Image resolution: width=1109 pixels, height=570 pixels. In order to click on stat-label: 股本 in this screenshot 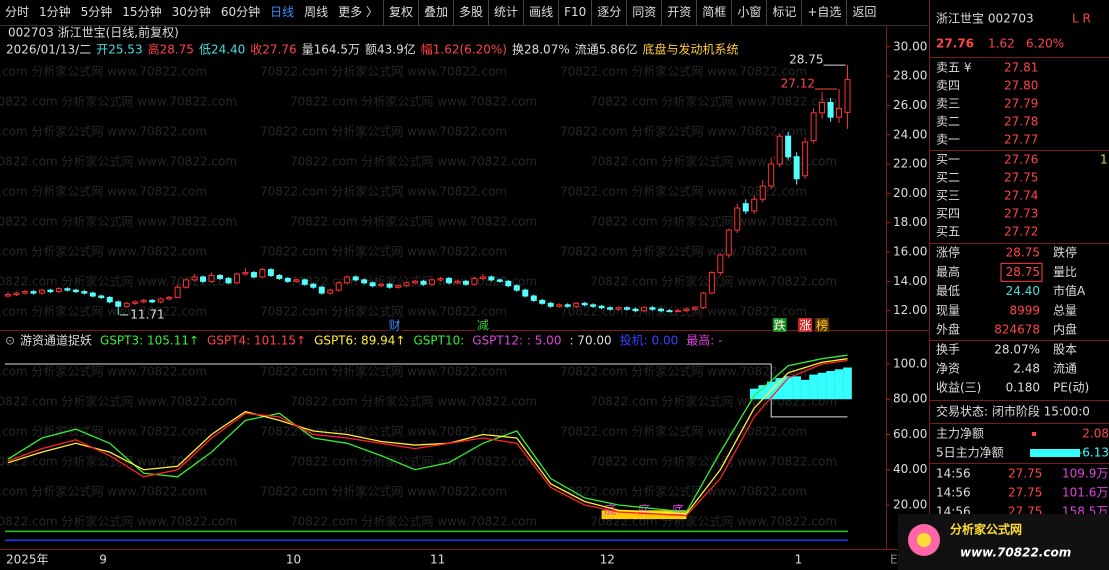, I will do `click(1065, 350)`.